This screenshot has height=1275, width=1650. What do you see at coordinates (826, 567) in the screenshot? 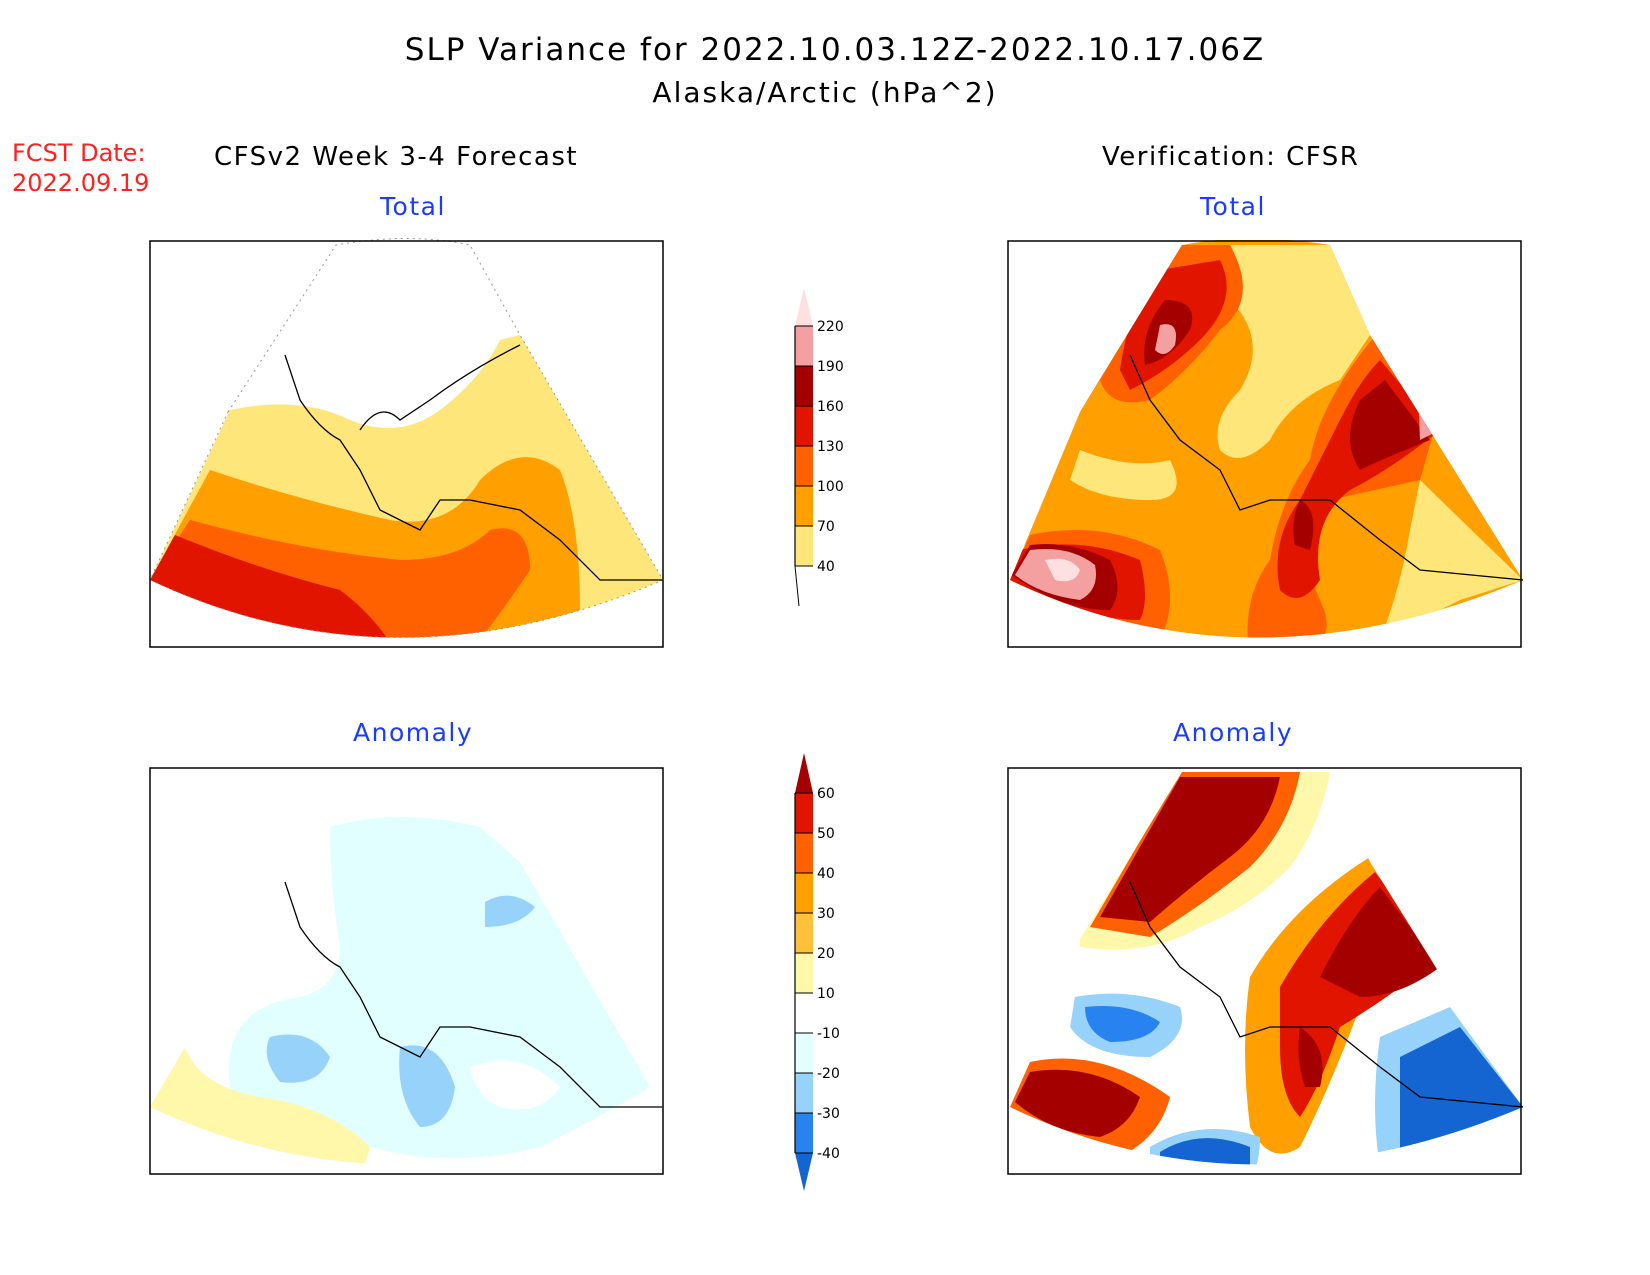
I see `colorbar-total-tick-label: 40` at bounding box center [826, 567].